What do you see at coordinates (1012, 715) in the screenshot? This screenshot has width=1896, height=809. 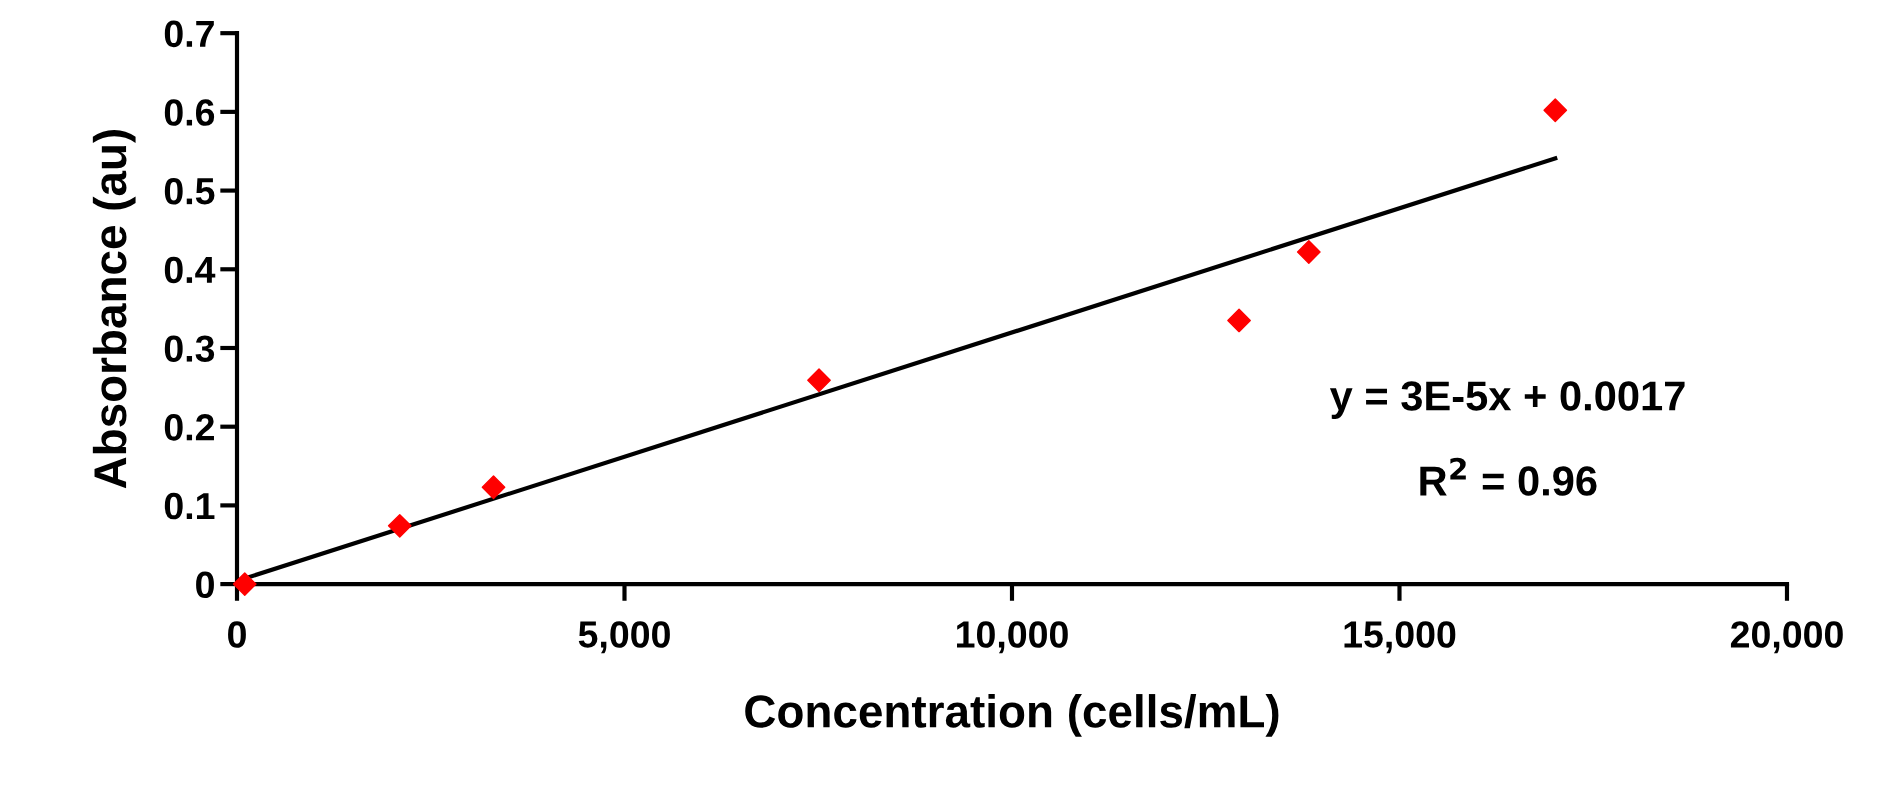 I see `x-axis-title: Concentration (cells/mL)` at bounding box center [1012, 715].